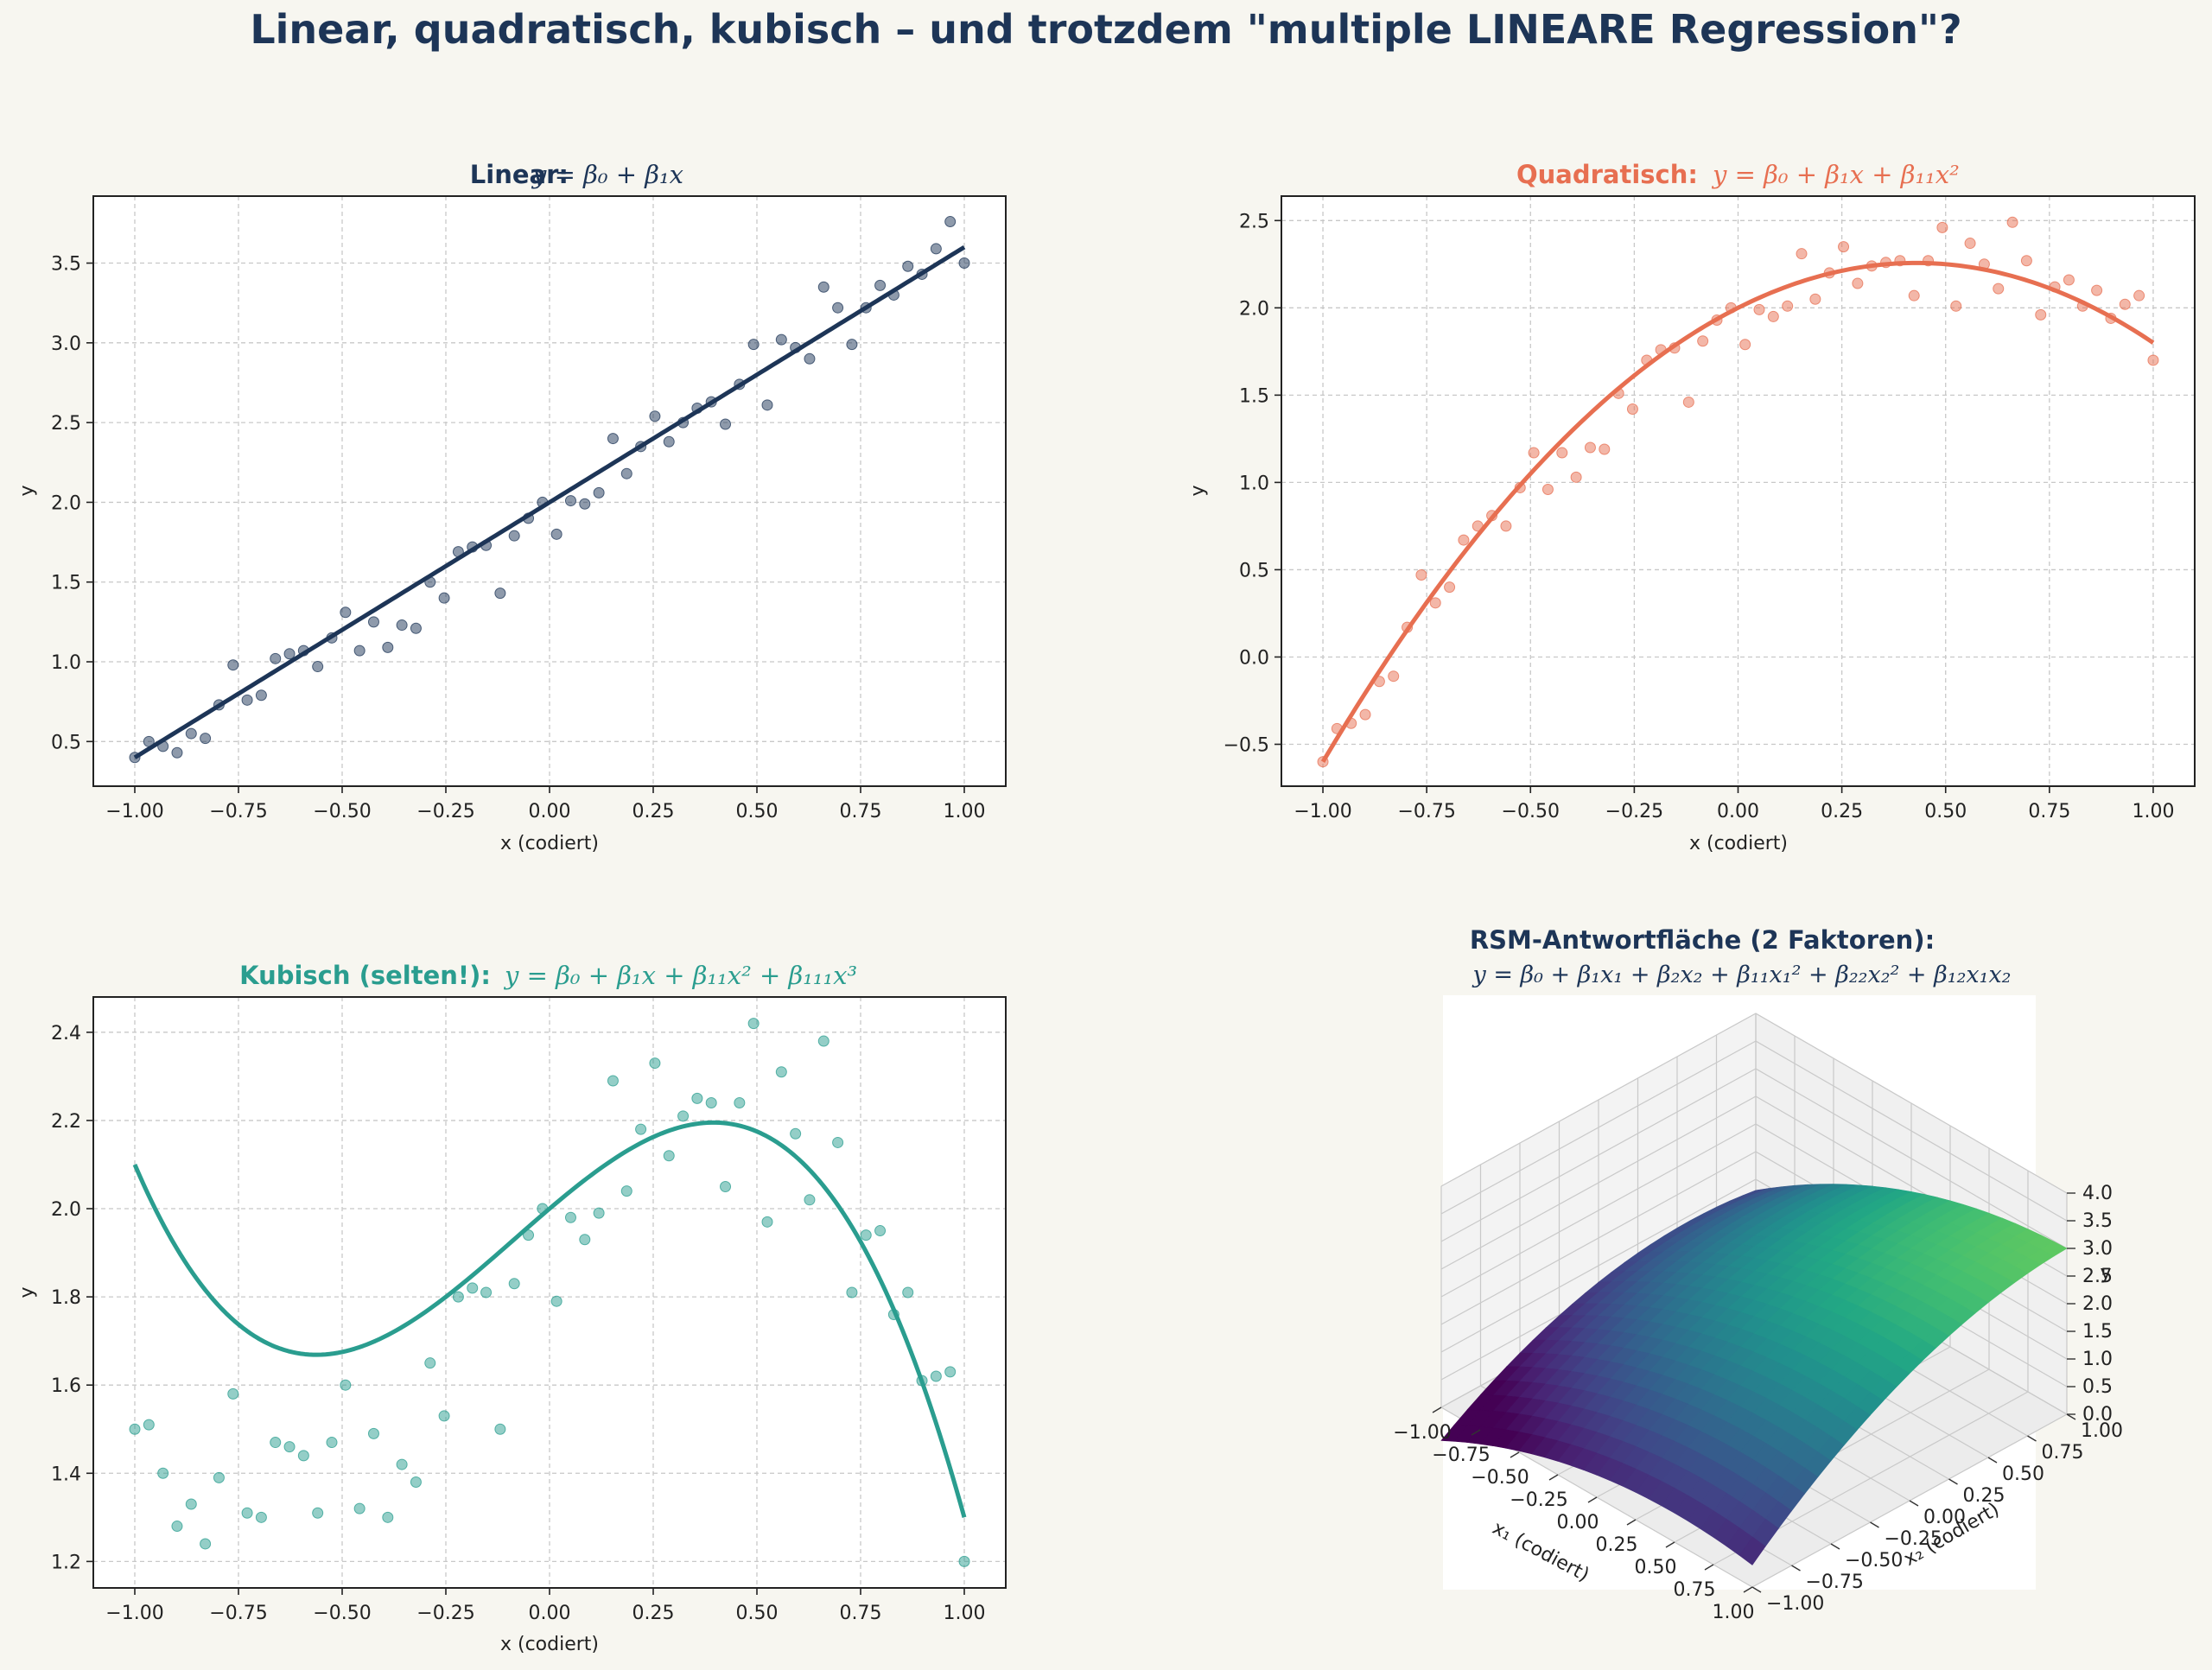 The width and height of the screenshot is (2212, 1670). I want to click on quadratic-title-prefix: Quadratisch:, so click(1607, 174).